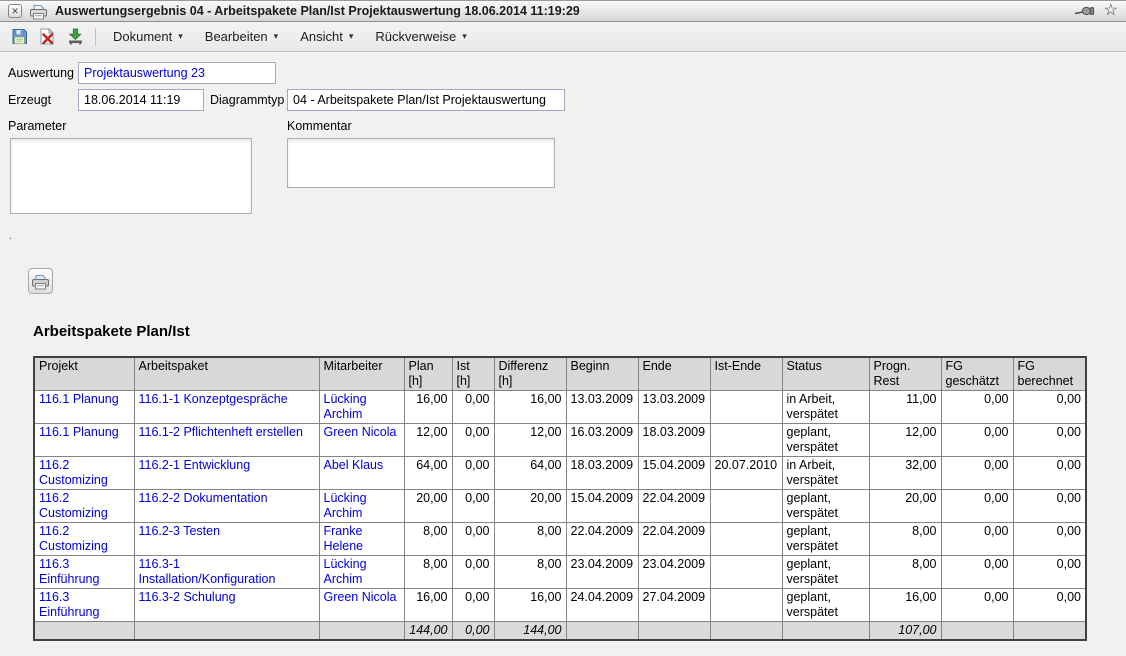 This screenshot has width=1126, height=656. What do you see at coordinates (530, 440) in the screenshot?
I see `cell-differenz: 12,00` at bounding box center [530, 440].